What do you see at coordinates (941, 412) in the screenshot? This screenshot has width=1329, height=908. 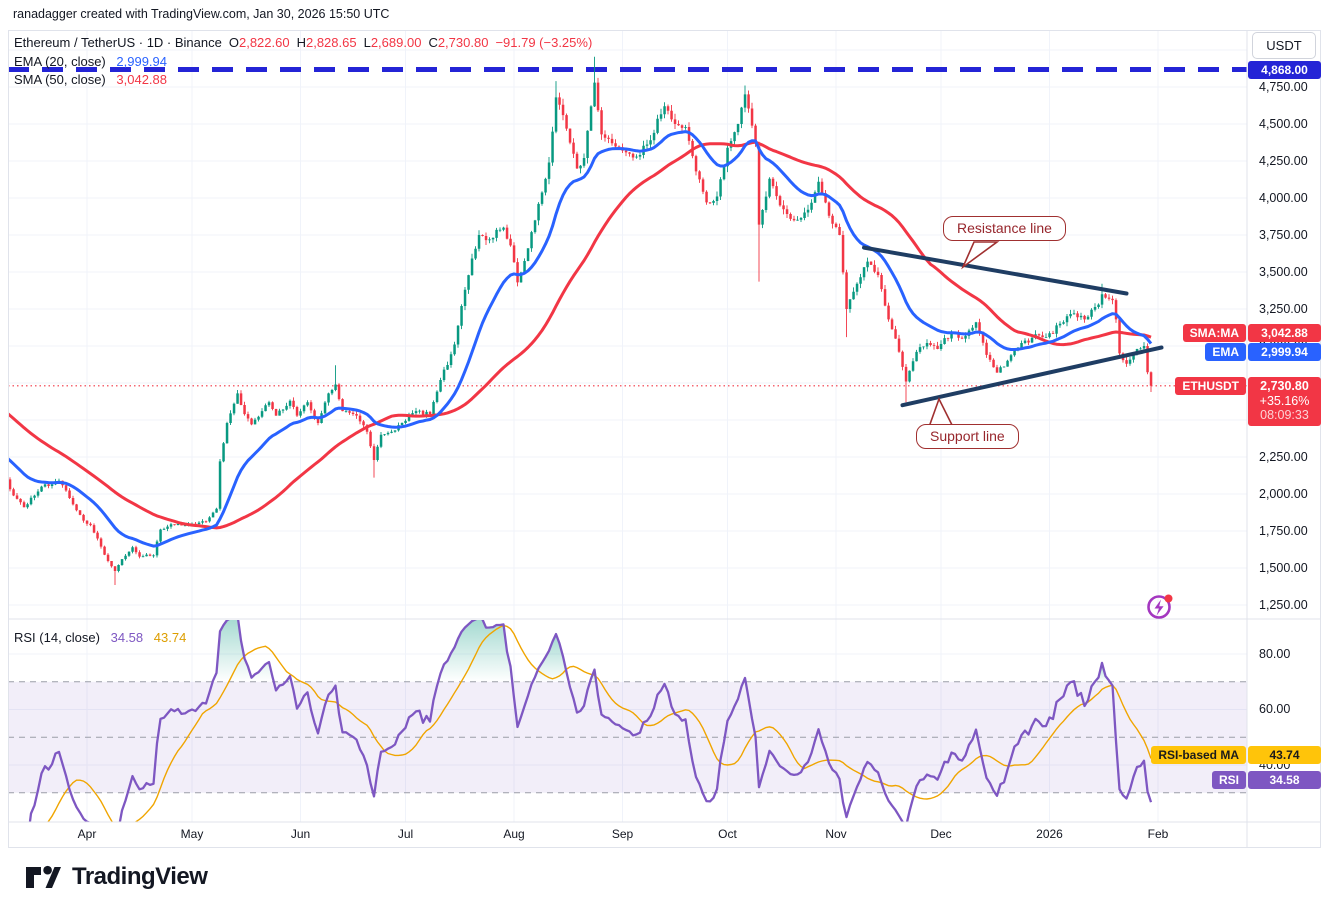 I see `support-bubble-tail` at bounding box center [941, 412].